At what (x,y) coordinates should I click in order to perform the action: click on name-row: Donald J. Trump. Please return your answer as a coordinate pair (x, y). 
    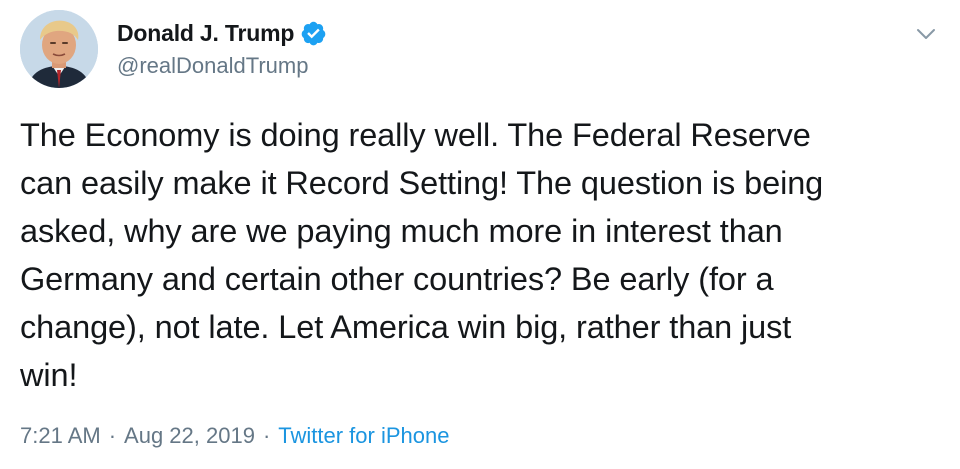
    Looking at the image, I should click on (222, 33).